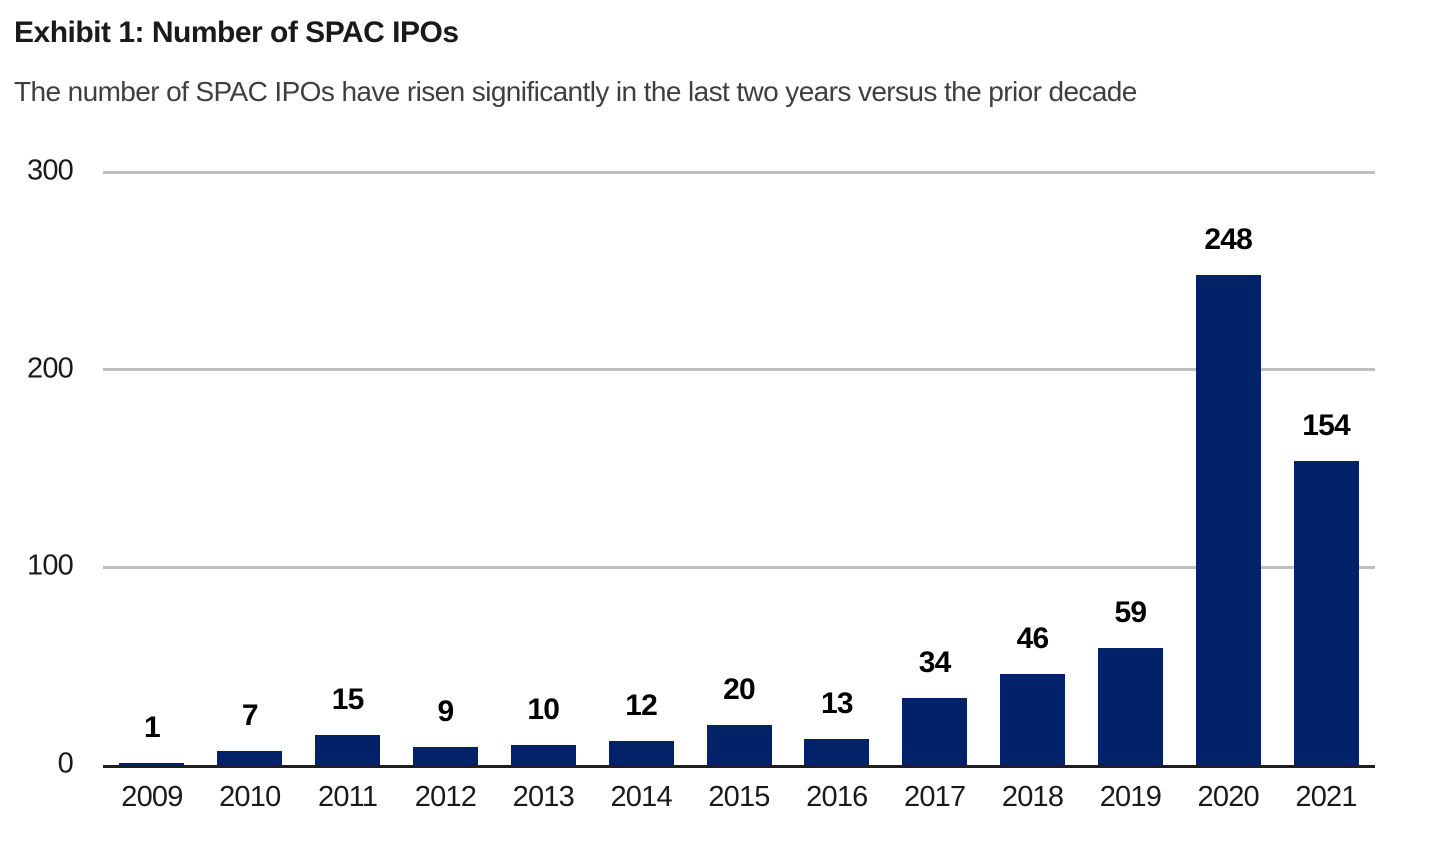 Image resolution: width=1439 pixels, height=867 pixels. I want to click on bar-value-label: 13, so click(837, 704).